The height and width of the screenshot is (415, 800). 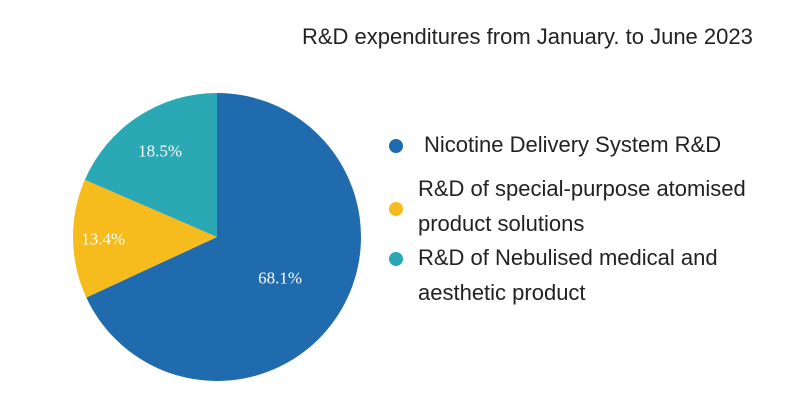 What do you see at coordinates (582, 188) in the screenshot?
I see `legend-label: R&D of special-purpose atomised` at bounding box center [582, 188].